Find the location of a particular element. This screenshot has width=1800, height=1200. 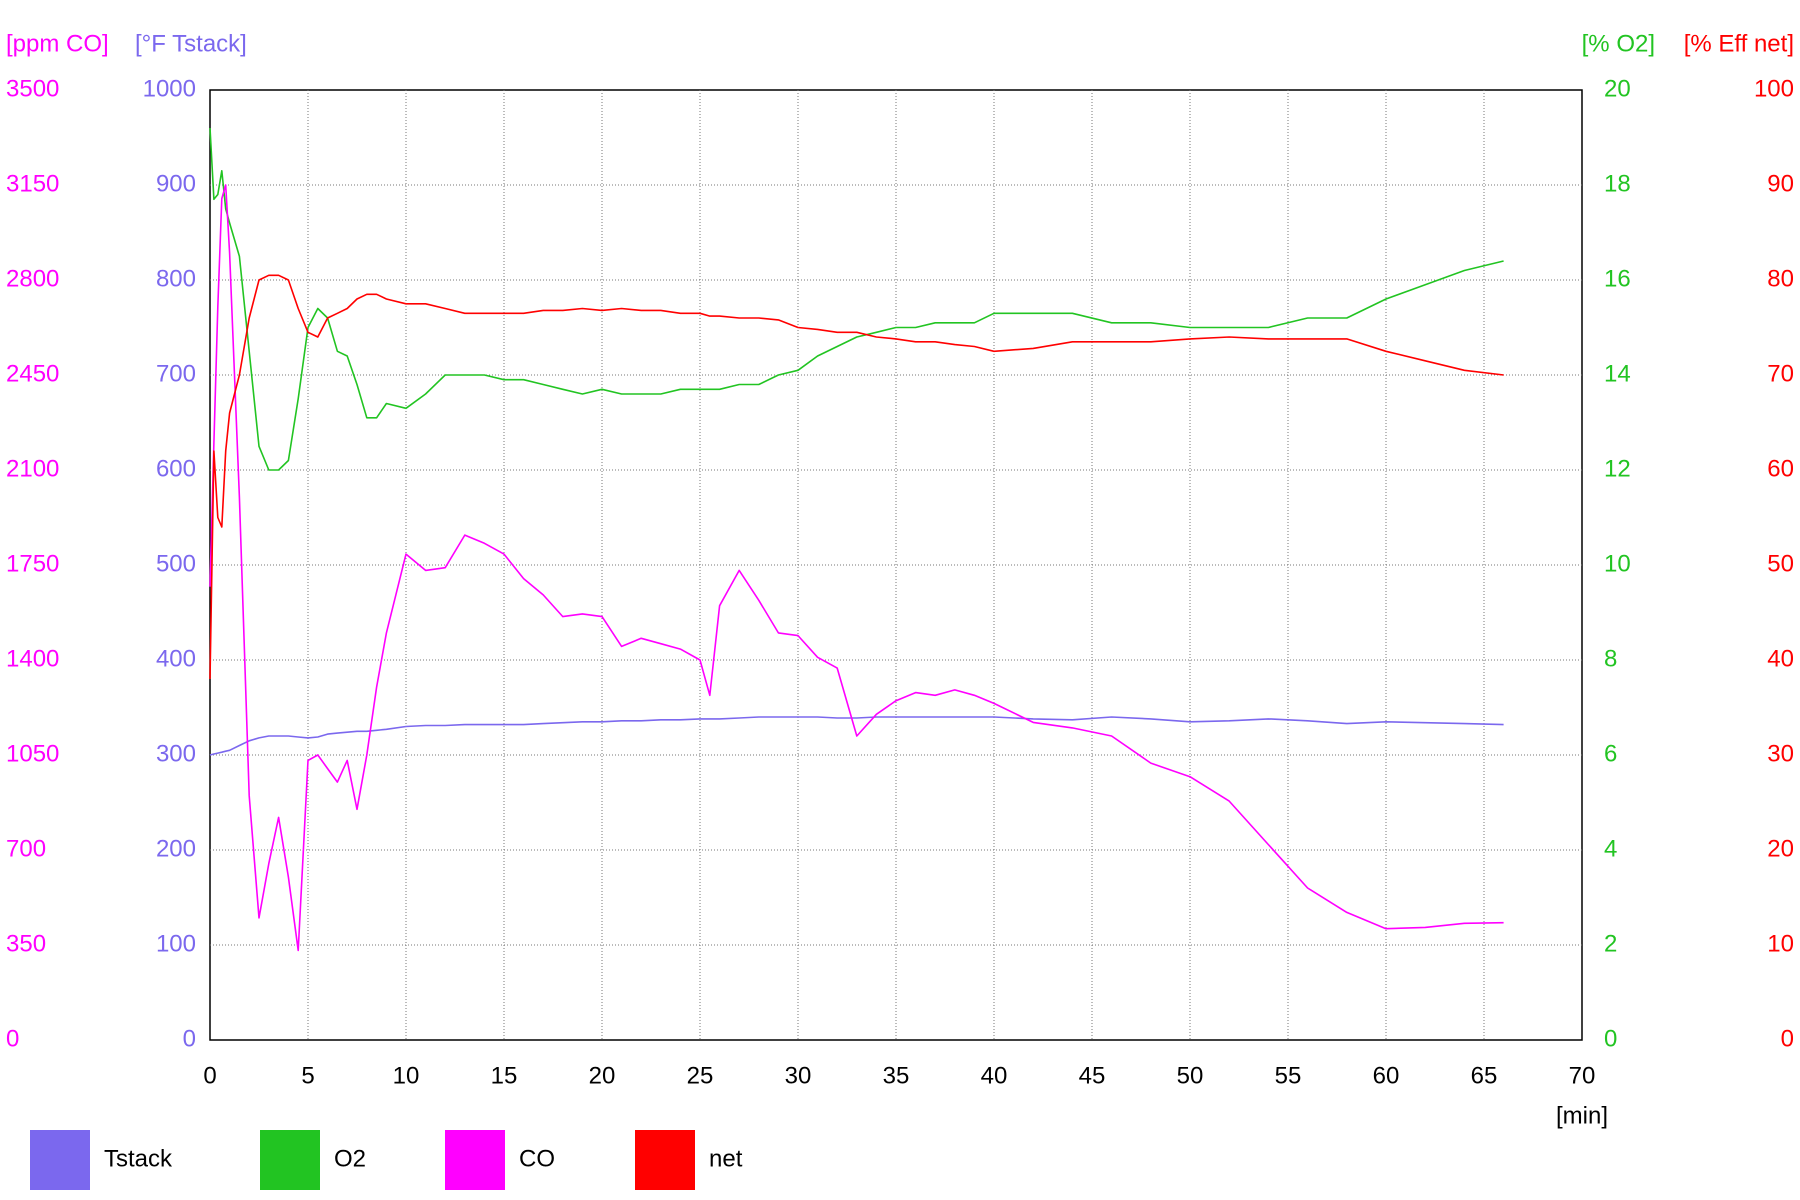

x-tick-label: 55 is located at coordinates (1288, 1075).